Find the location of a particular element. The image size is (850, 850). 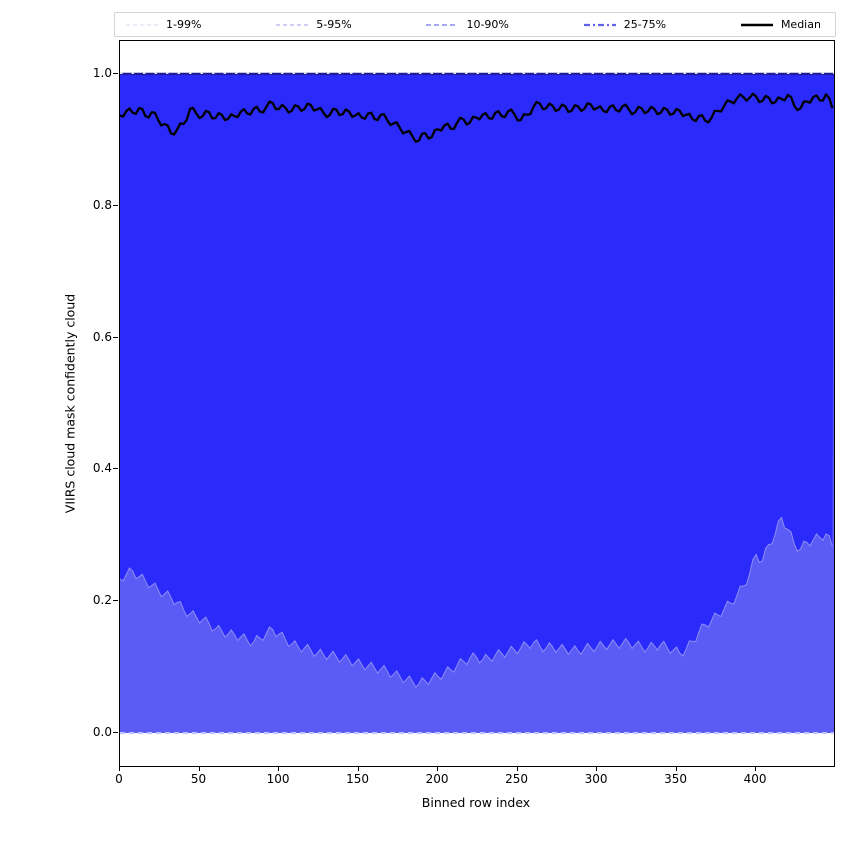

legend-item-label: 25-75% is located at coordinates (645, 24).